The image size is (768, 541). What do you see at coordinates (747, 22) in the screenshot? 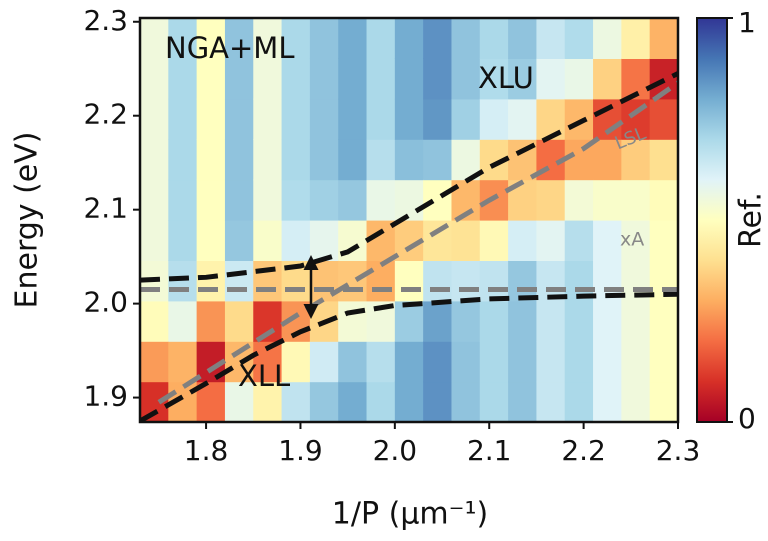
I see `colorbar-tick-label: 1` at bounding box center [747, 22].